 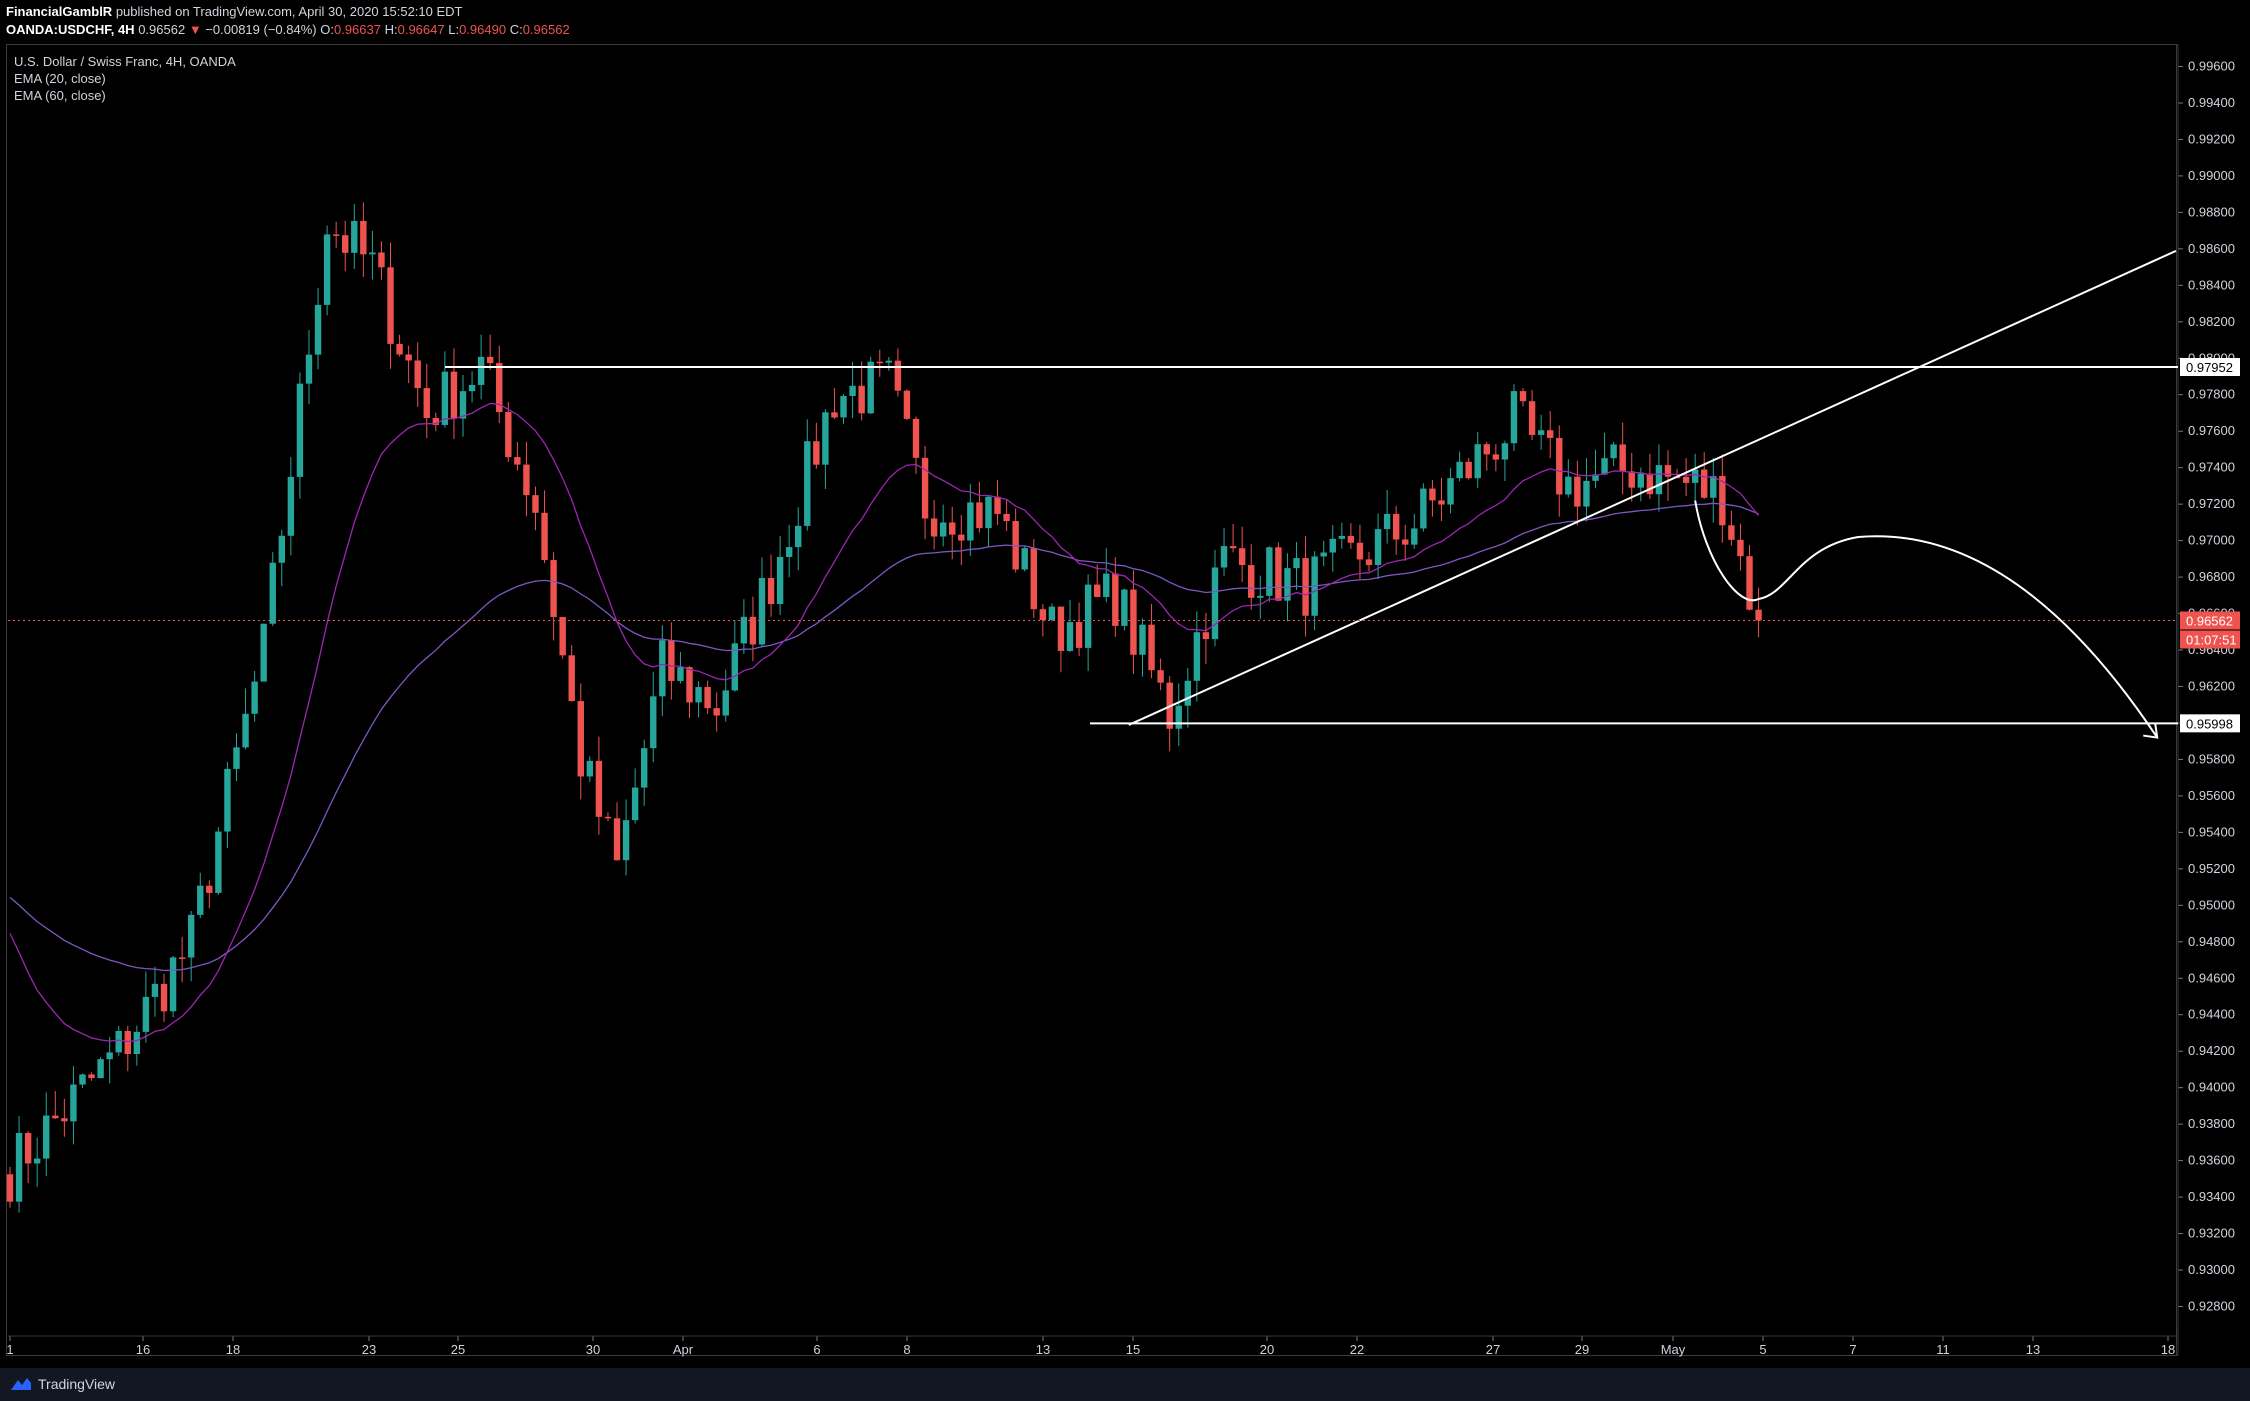 I want to click on footer-bar: TradingView, so click(x=1125, y=1384).